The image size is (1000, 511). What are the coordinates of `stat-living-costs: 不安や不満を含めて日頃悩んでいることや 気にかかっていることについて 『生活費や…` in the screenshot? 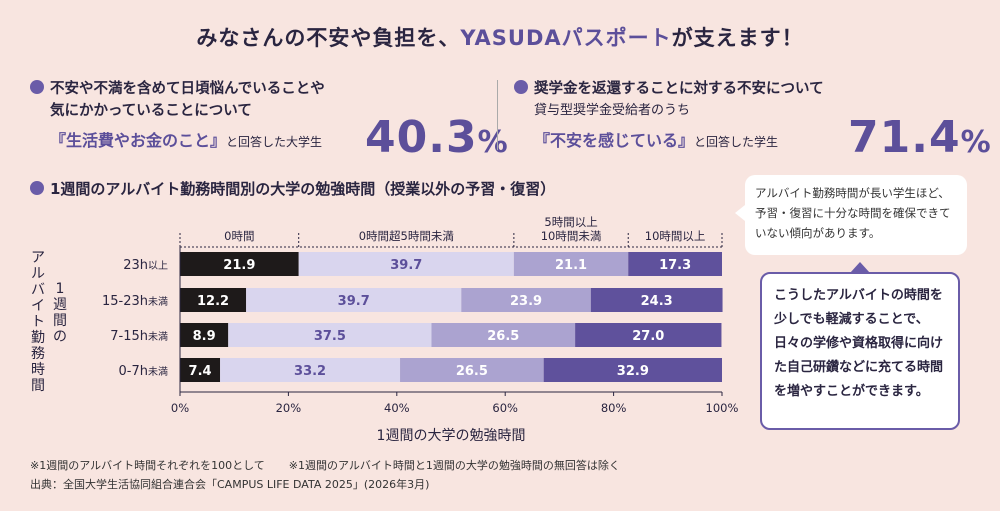 It's located at (177, 116).